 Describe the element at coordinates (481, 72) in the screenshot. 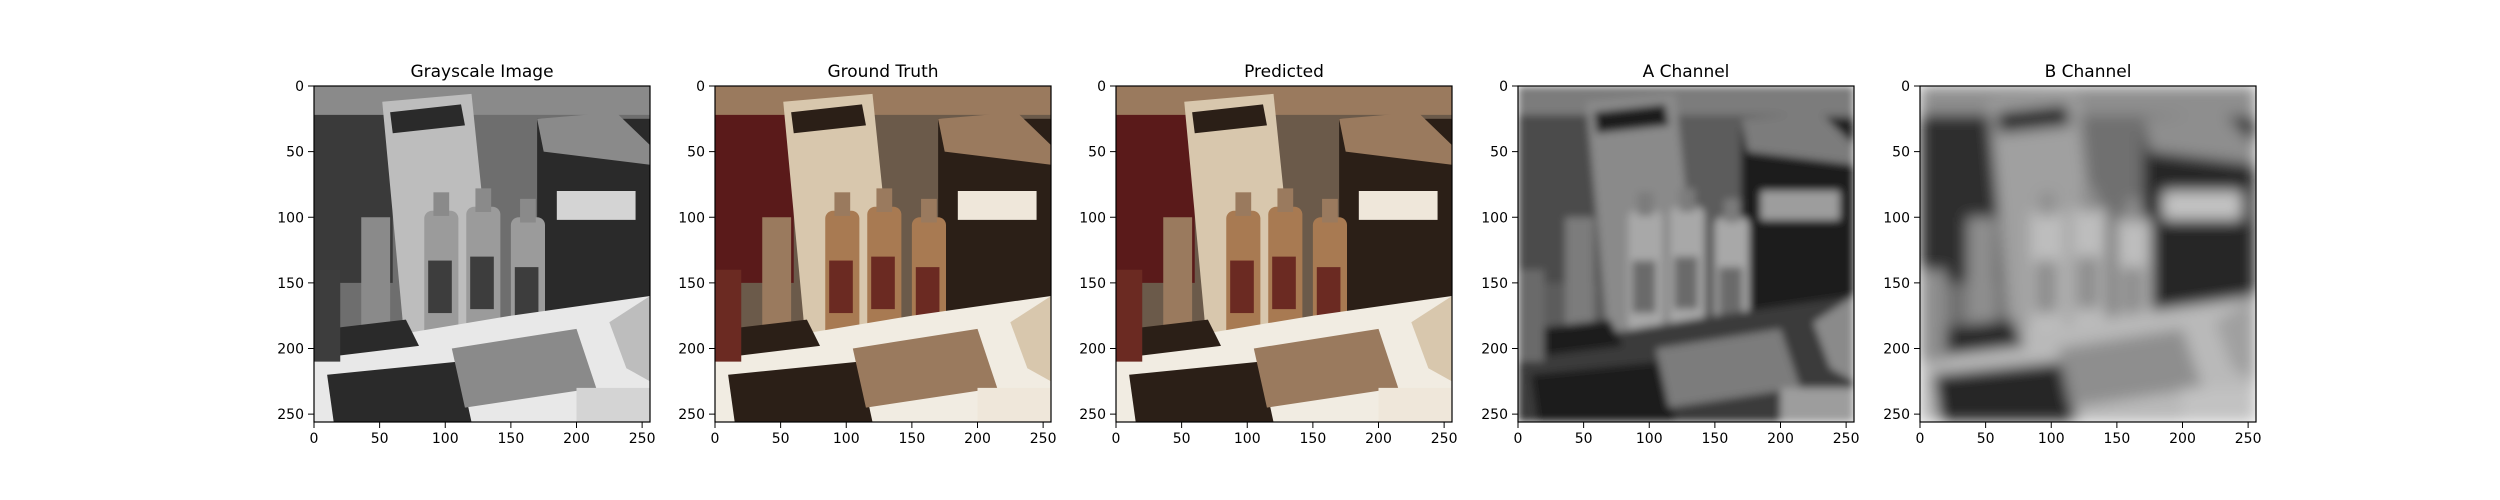

I see `panel-title: Grayscale Image` at that location.